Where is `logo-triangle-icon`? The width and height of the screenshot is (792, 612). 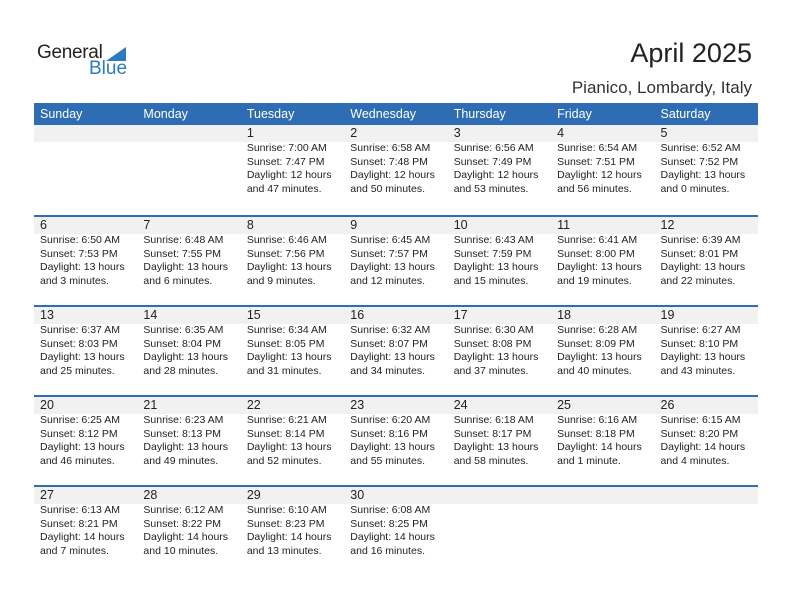 logo-triangle-icon is located at coordinates (116, 54).